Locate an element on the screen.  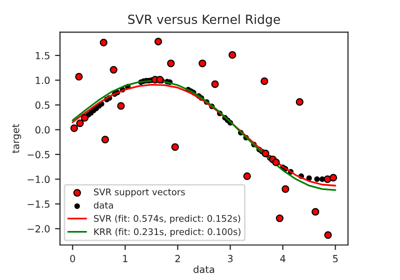
y-tick-label: 0.0 is located at coordinates (42, 130).